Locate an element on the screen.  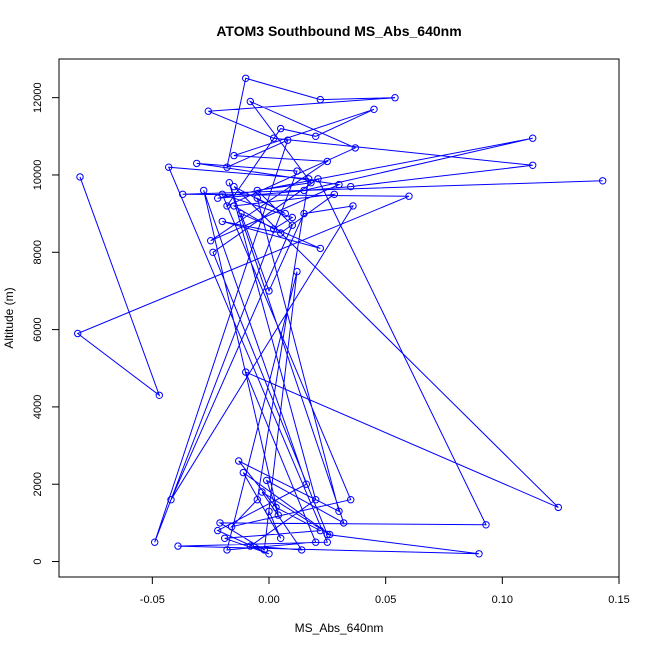
x-axis-label: MS_Abs_640nm is located at coordinates (339, 628).